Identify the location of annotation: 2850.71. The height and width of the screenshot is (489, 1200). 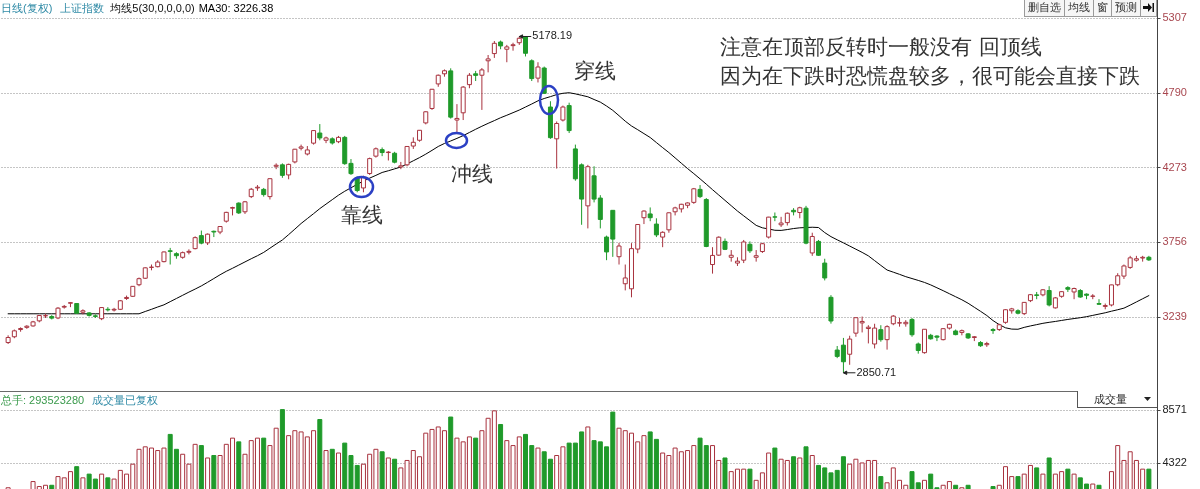
(876, 371).